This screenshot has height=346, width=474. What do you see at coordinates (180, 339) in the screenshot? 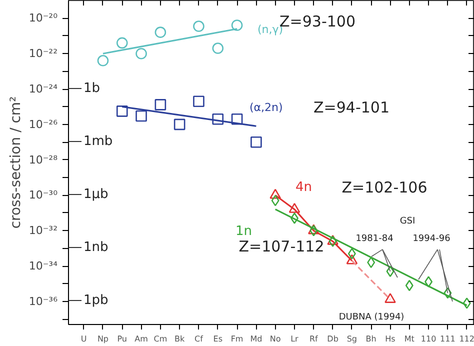
I see `x-tick-label: Bk` at bounding box center [180, 339].